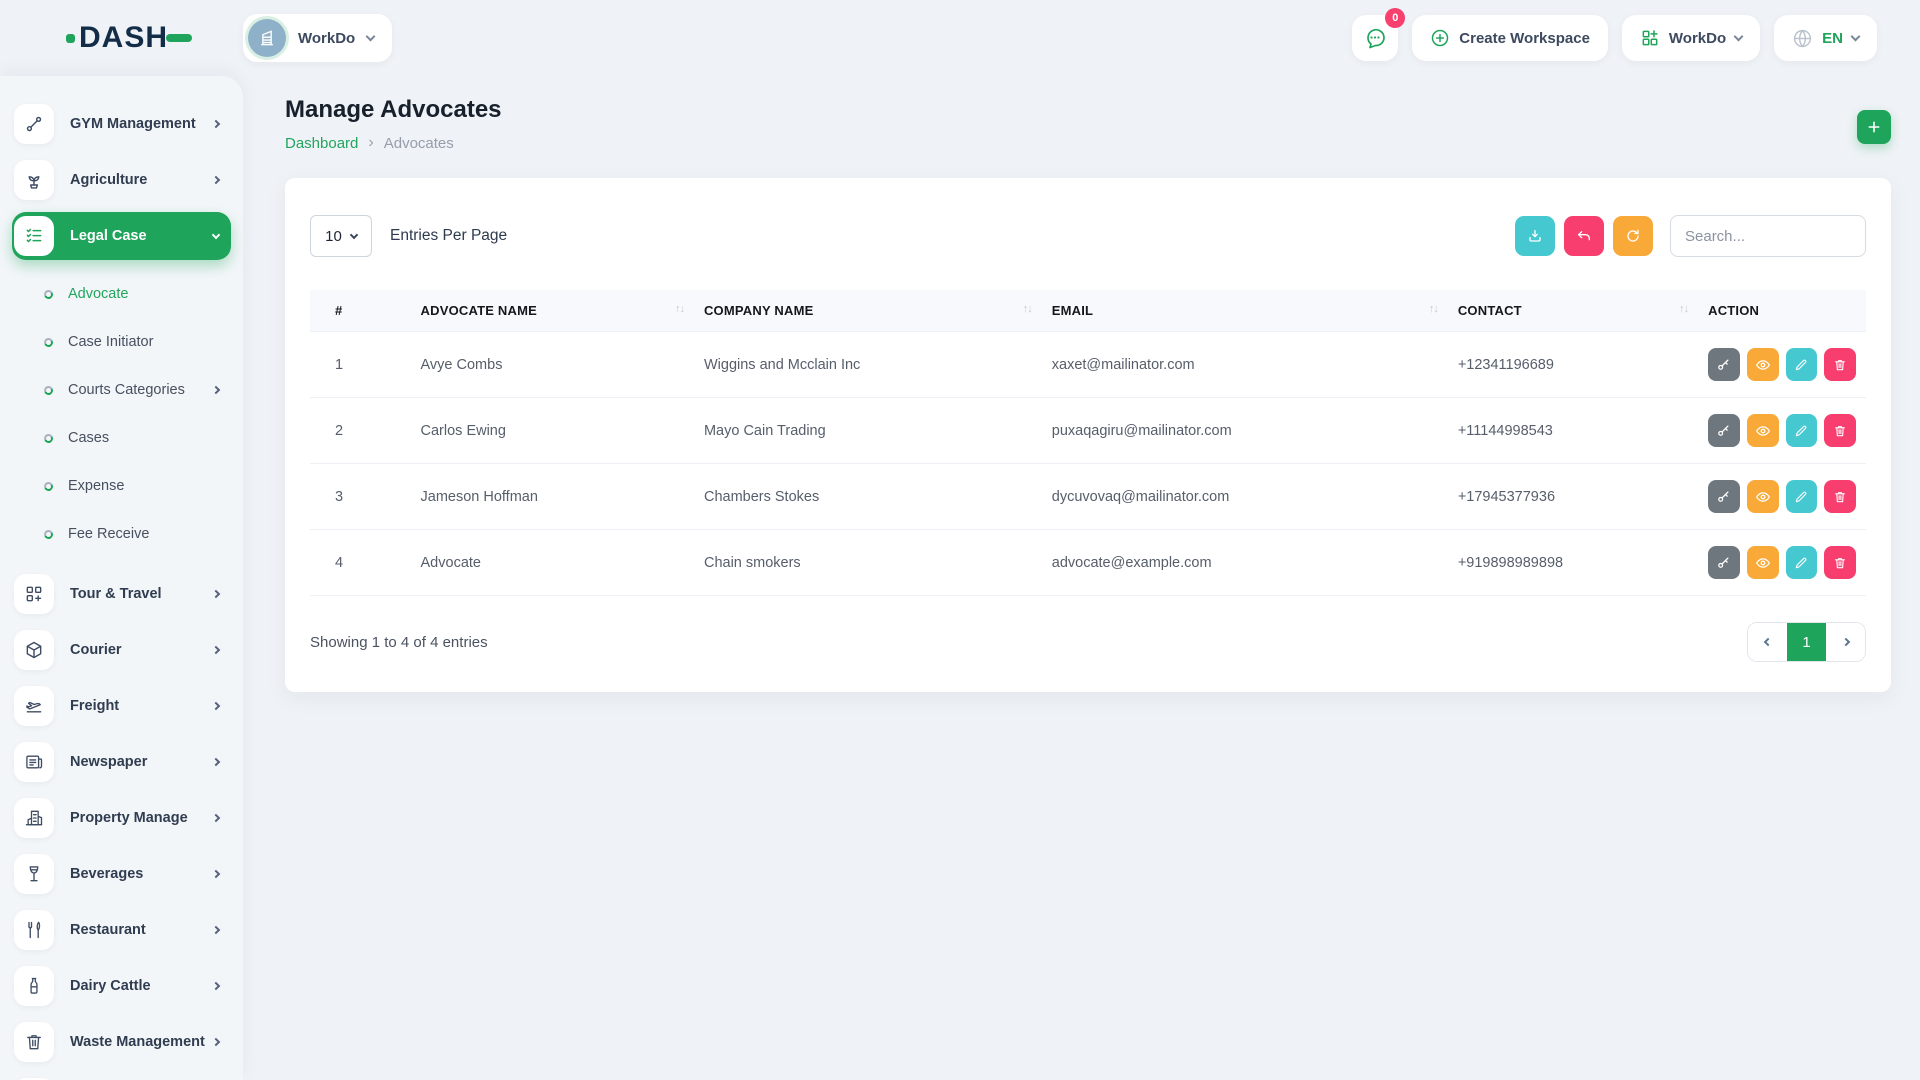 This screenshot has width=1920, height=1080. I want to click on sidebar-item-beverages: Beverages, so click(121, 874).